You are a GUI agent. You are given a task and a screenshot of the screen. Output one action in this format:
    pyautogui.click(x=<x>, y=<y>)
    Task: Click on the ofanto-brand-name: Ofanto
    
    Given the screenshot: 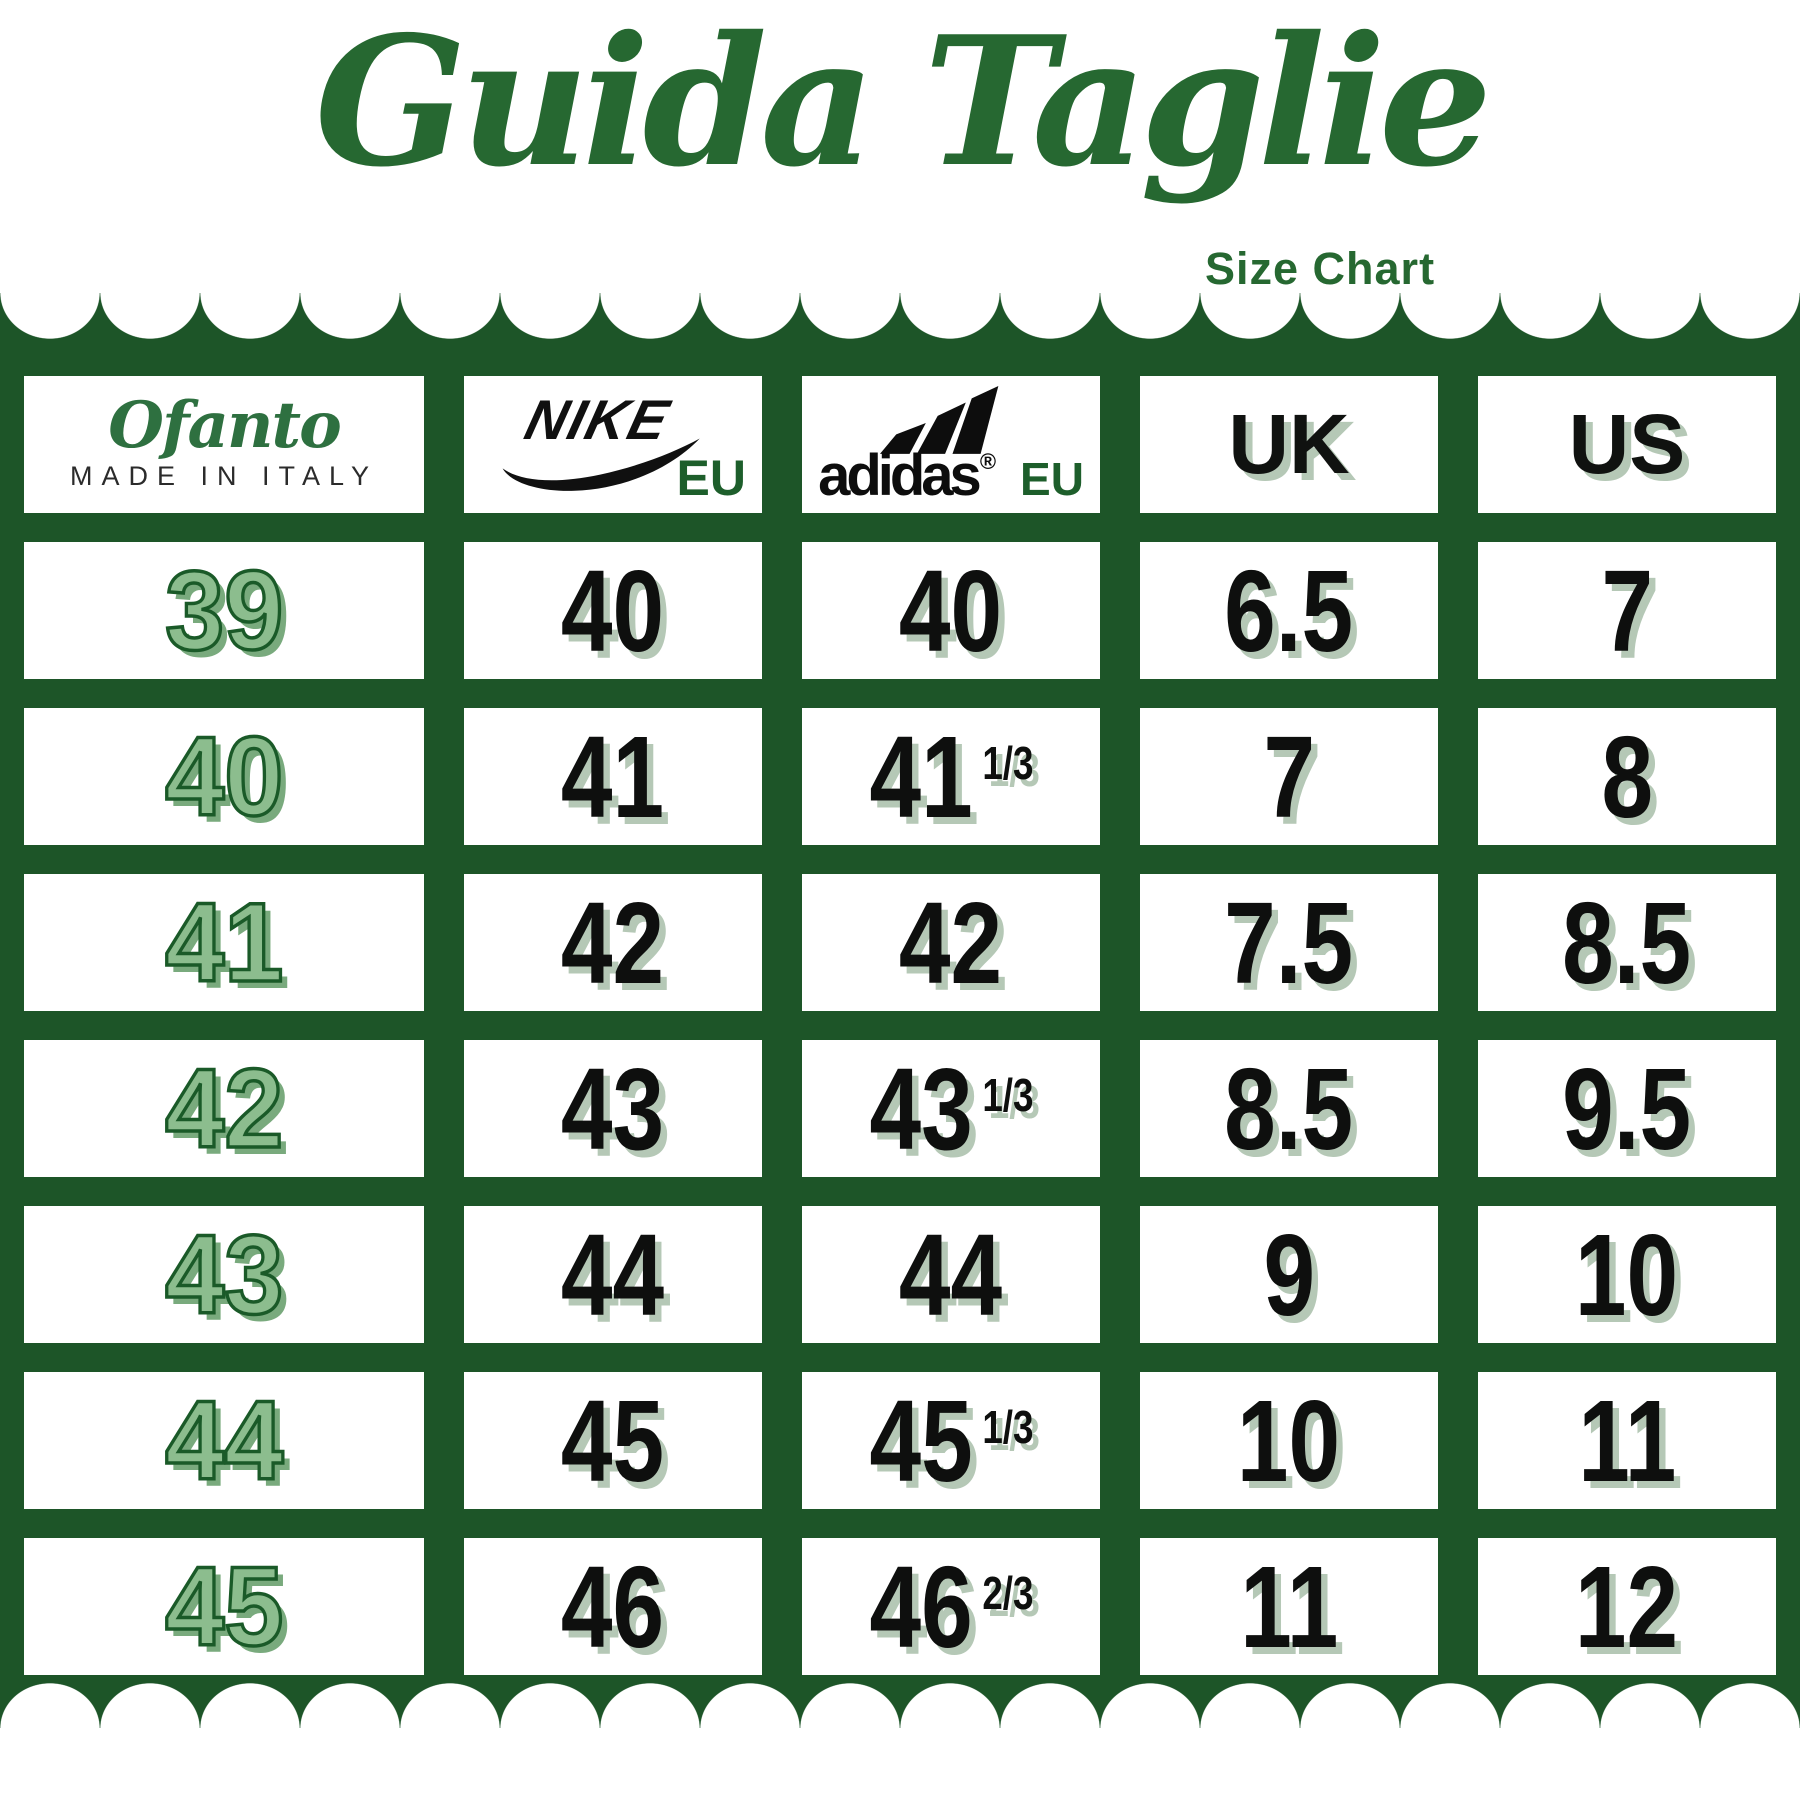 What is the action you would take?
    pyautogui.click(x=225, y=426)
    